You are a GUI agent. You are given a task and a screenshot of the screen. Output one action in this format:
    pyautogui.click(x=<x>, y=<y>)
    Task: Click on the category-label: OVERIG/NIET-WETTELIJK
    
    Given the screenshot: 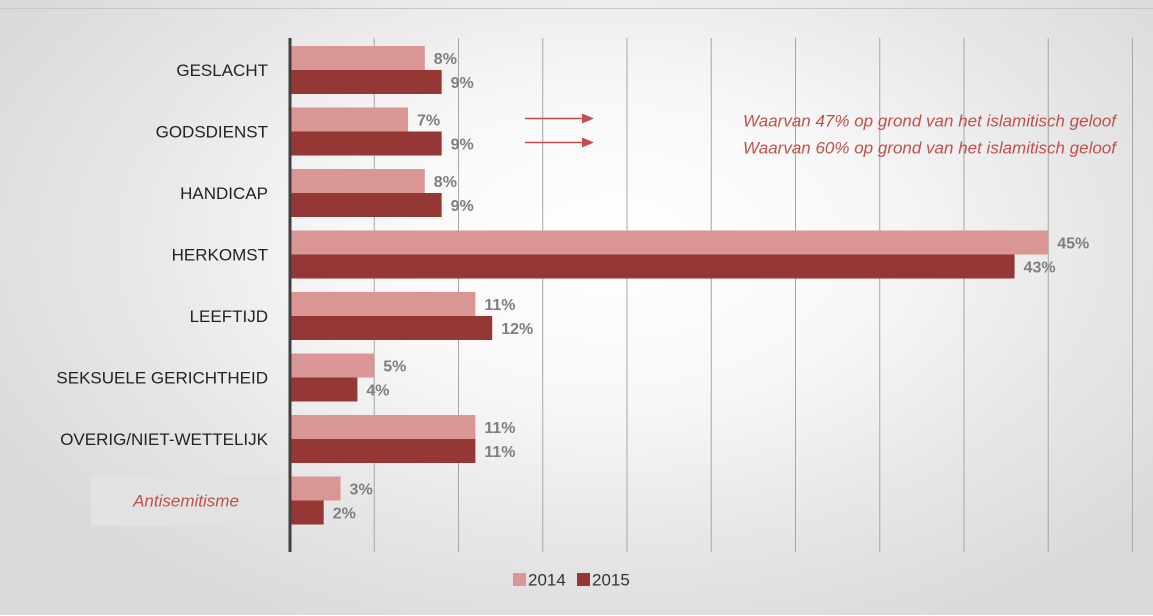 What is the action you would take?
    pyautogui.click(x=164, y=439)
    